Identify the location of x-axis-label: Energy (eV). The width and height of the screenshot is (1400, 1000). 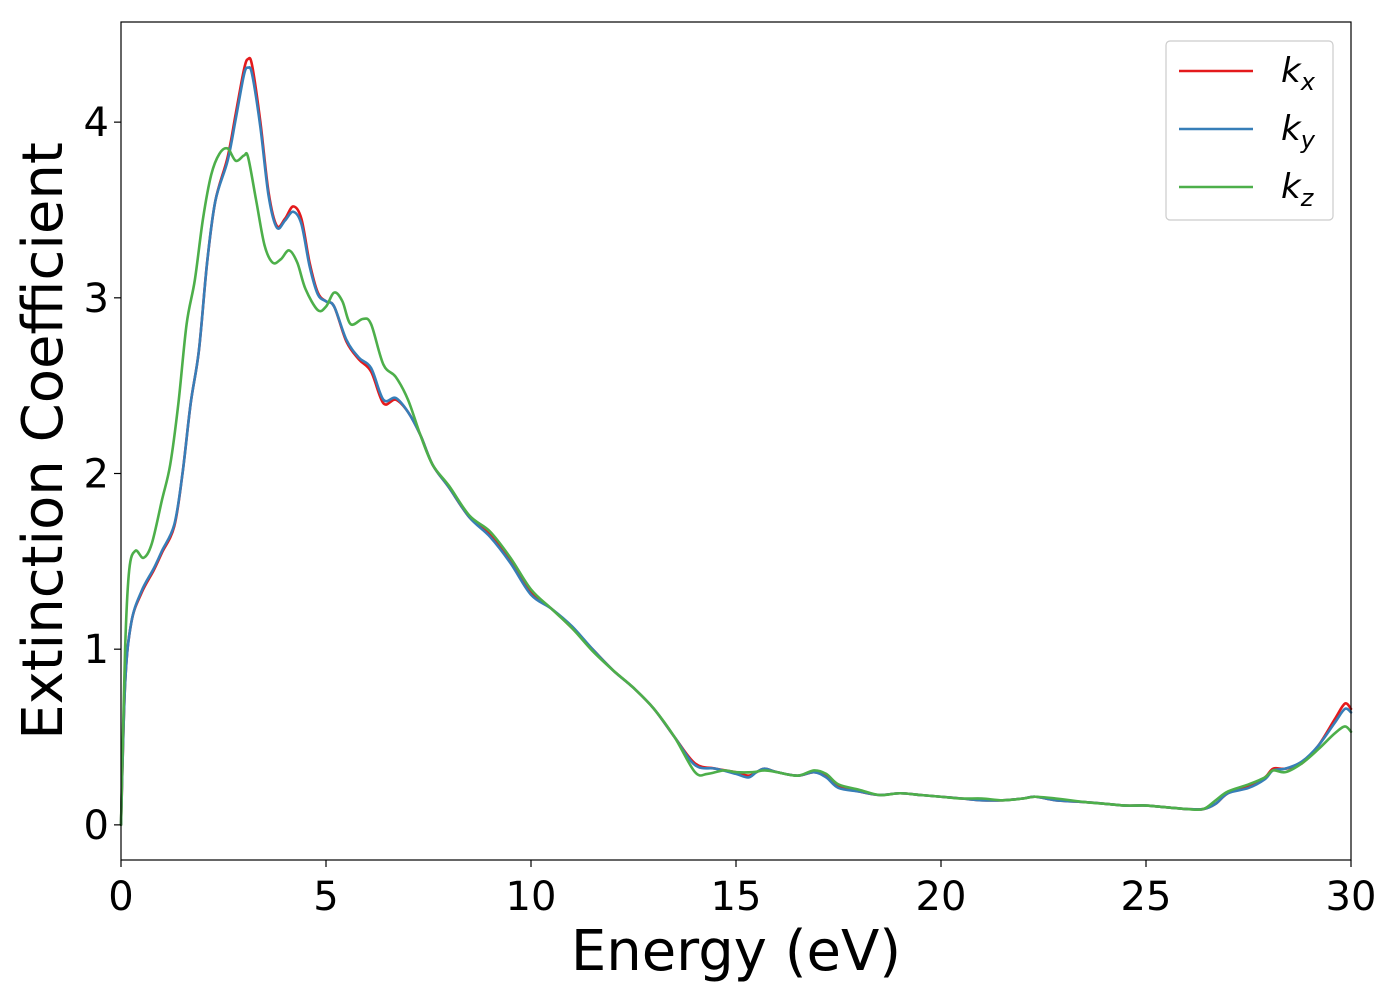
(736, 951).